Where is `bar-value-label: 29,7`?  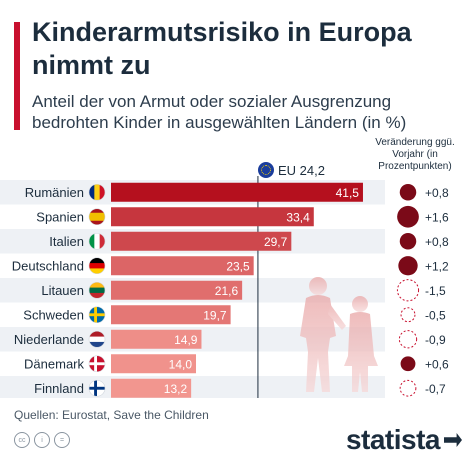
bar-value-label: 29,7 is located at coordinates (276, 242).